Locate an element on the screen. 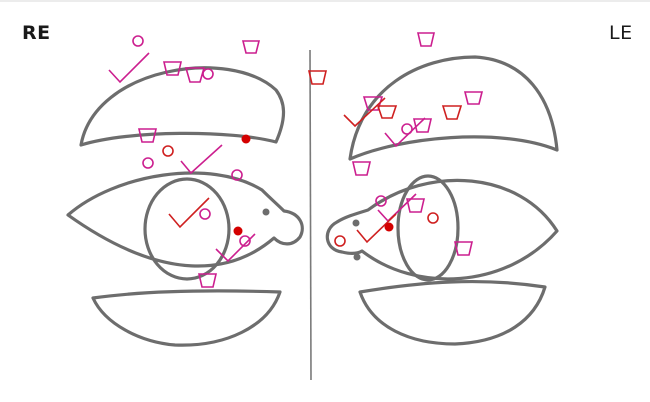 This screenshot has width=650, height=402. right-lower-lid is located at coordinates (186, 318).